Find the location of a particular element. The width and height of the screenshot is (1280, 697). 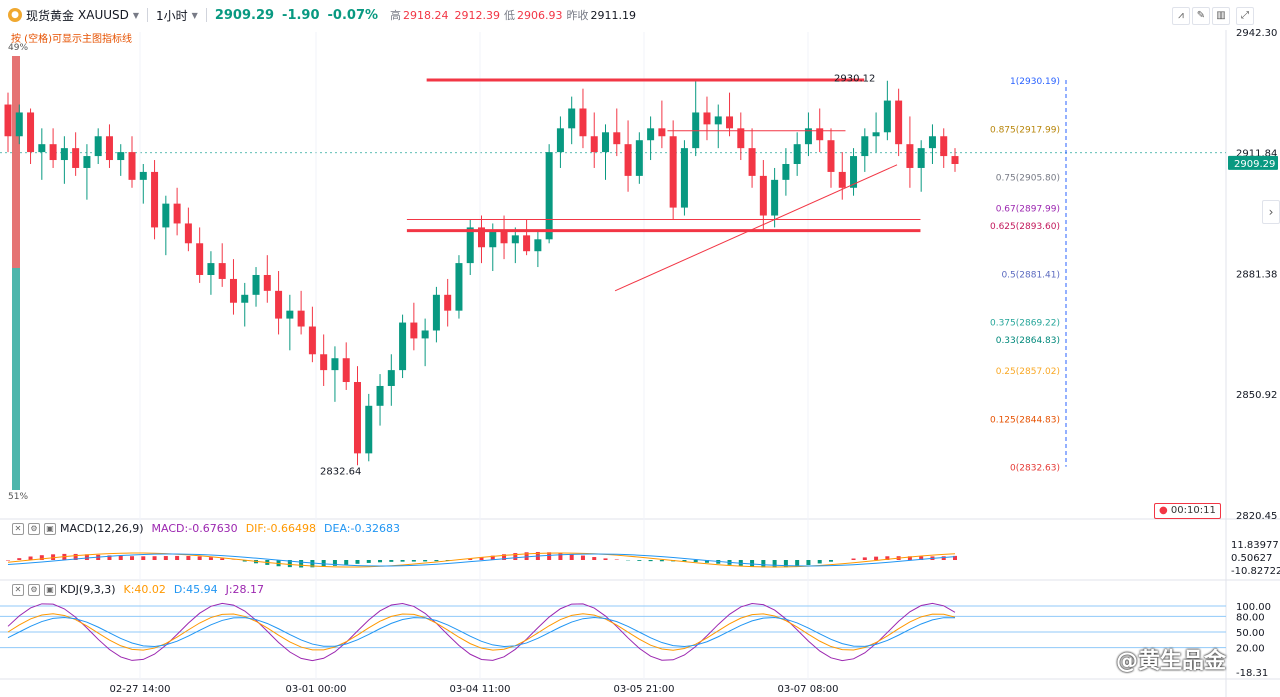

chevron-right-icon: › is located at coordinates (1271, 212).